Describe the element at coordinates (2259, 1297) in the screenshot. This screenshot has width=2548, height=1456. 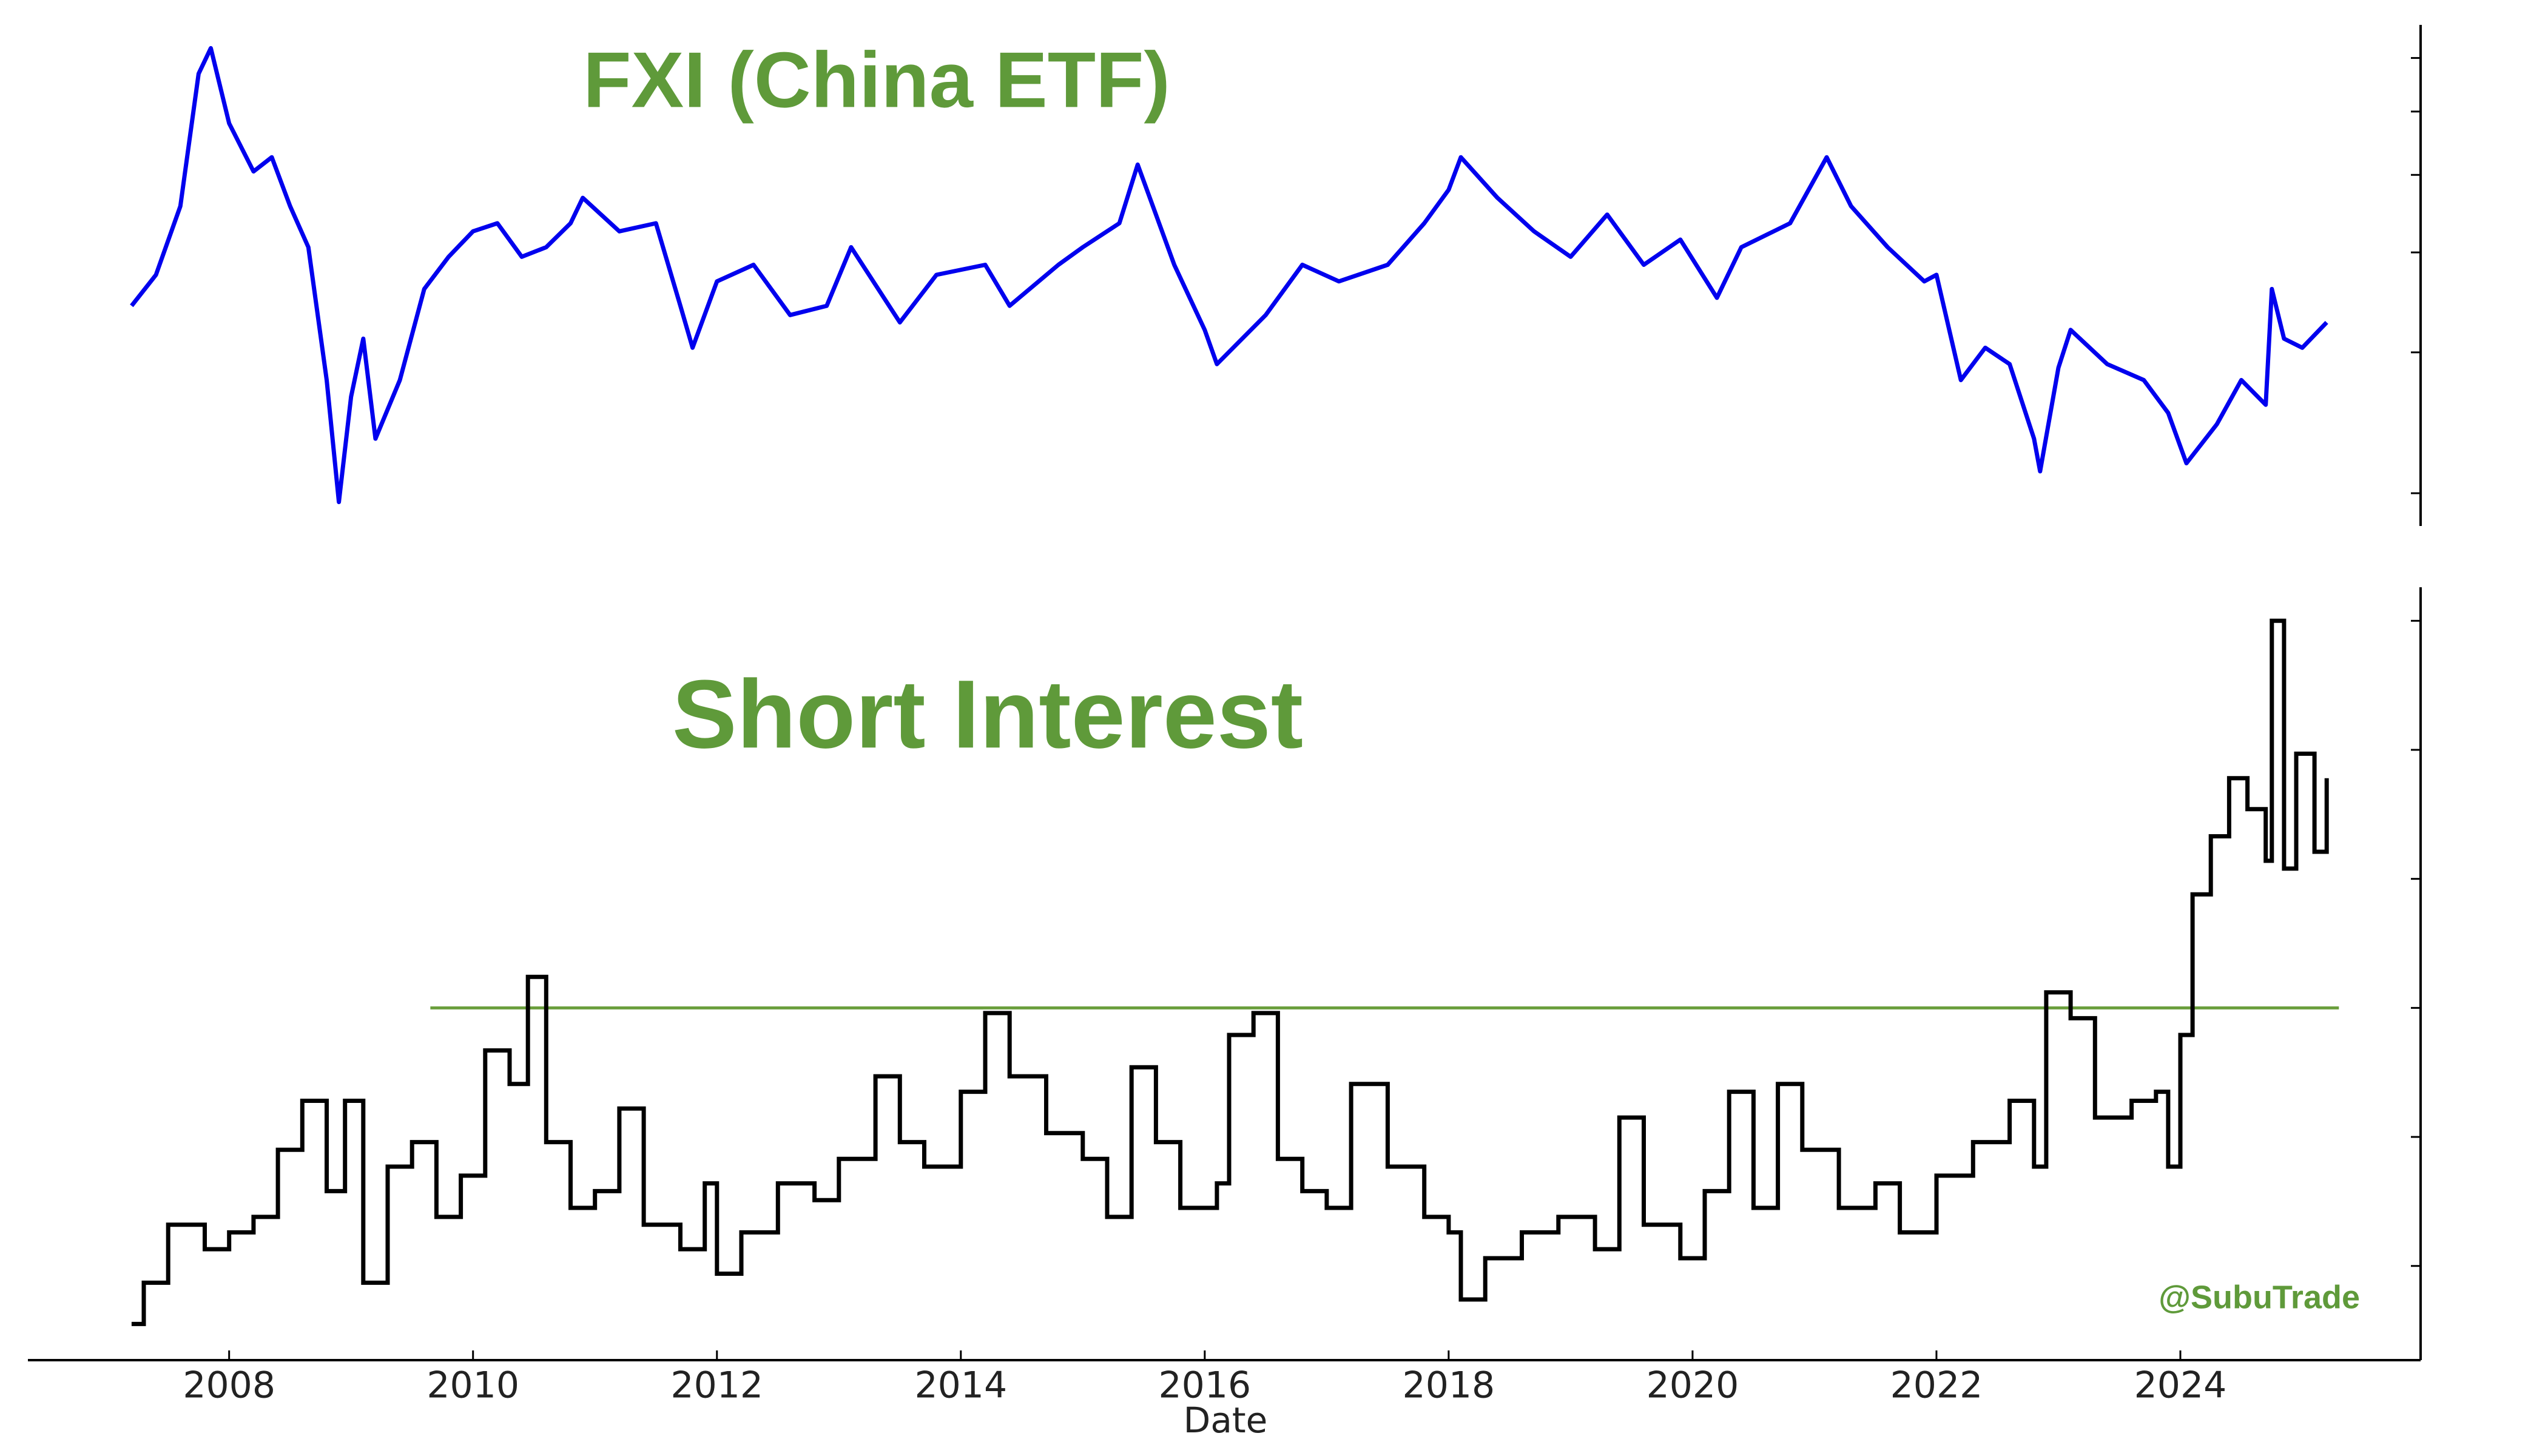
I see `watermark: @SubuTrade` at that location.